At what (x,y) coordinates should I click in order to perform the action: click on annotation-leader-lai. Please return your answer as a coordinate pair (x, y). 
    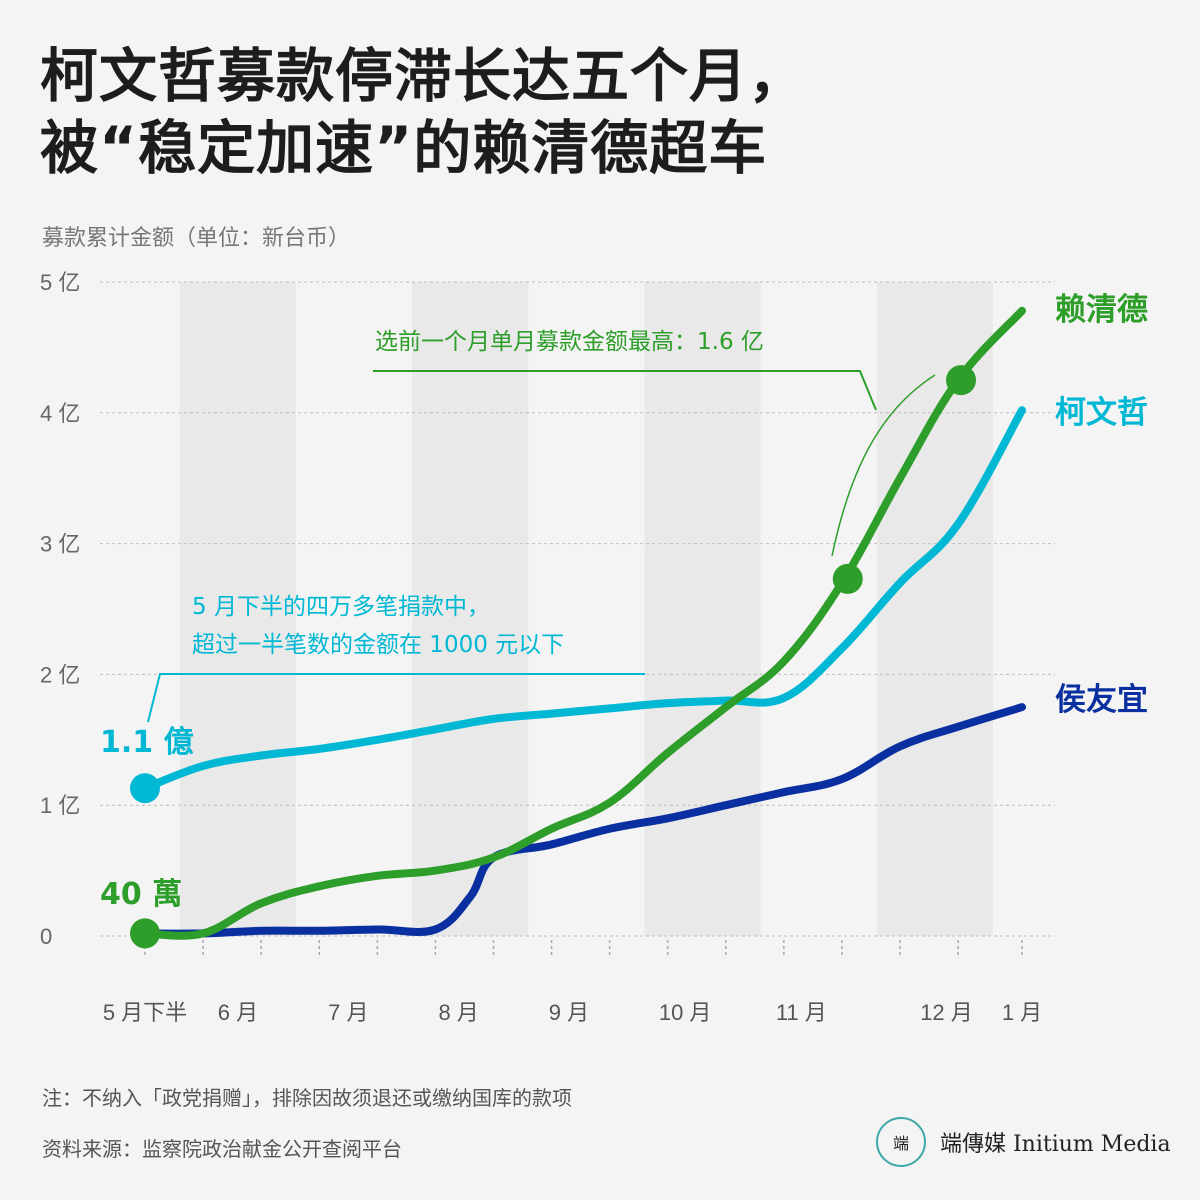
    Looking at the image, I should click on (625, 390).